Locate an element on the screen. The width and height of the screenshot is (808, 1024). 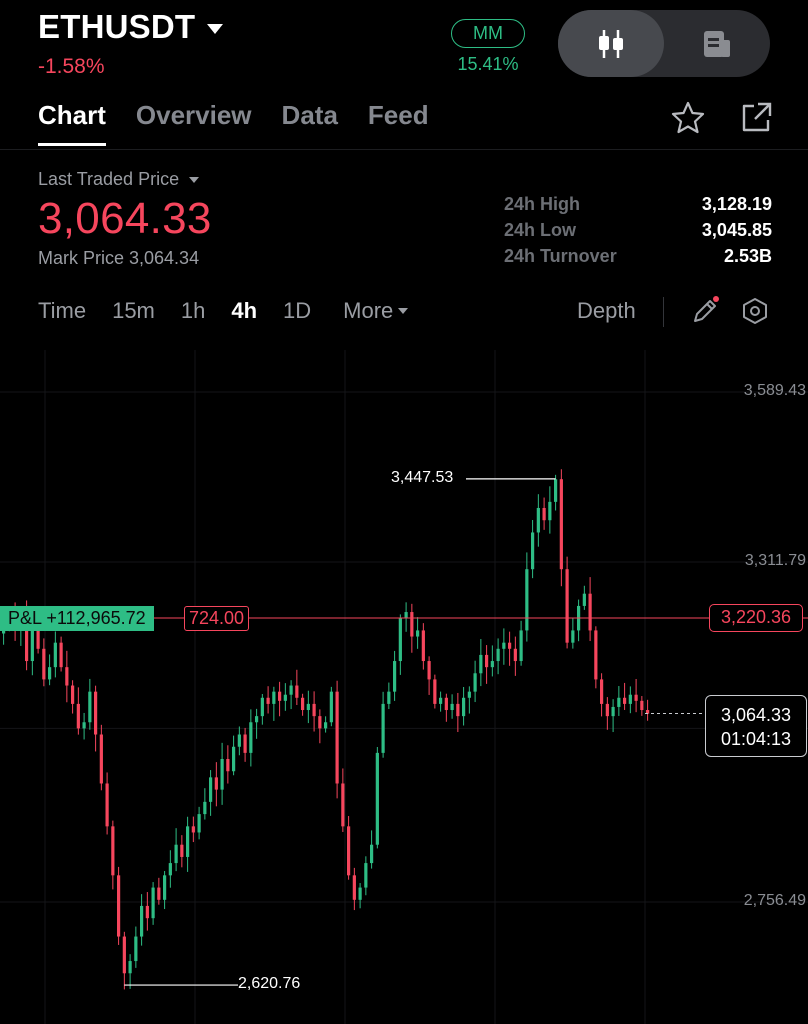
position-size-tag: 724.00 is located at coordinates (217, 618).